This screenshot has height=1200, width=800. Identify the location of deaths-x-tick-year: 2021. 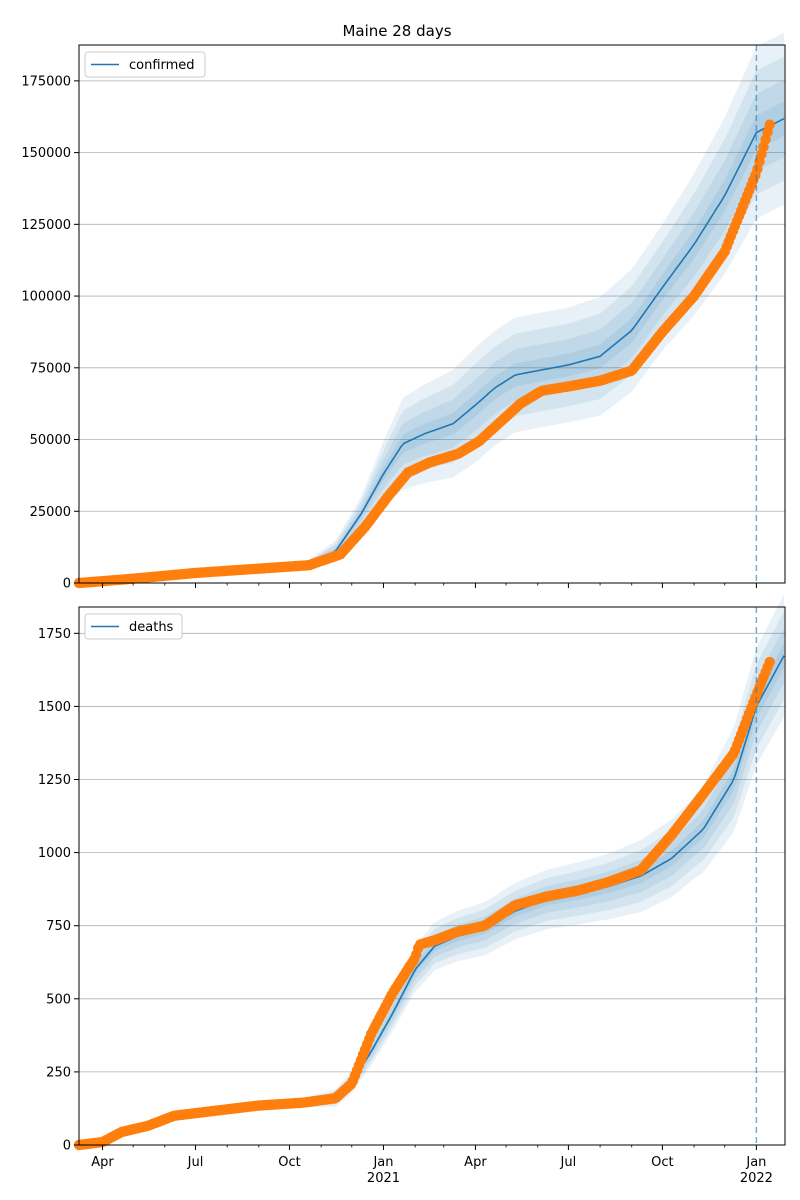
(383, 1178).